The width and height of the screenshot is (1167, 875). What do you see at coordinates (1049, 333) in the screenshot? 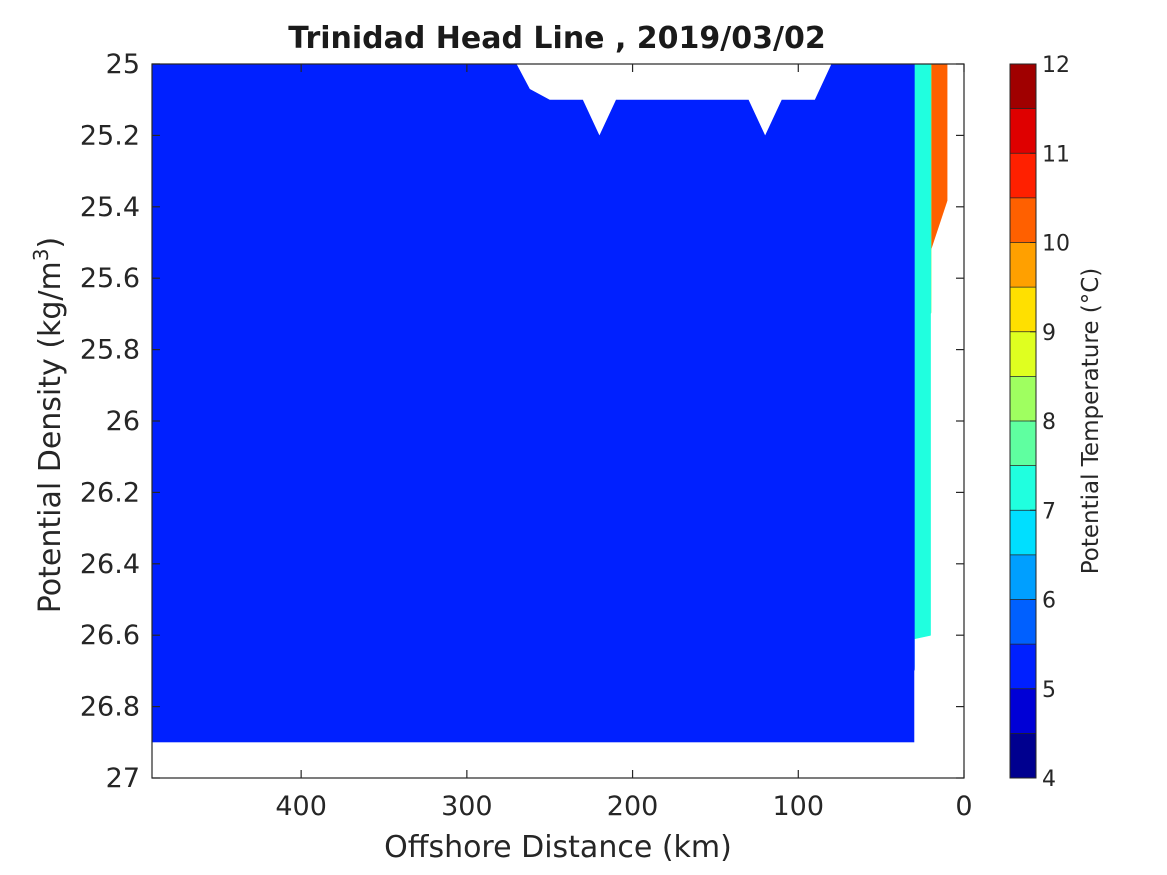
I see `colorbar-tick-label: 9` at bounding box center [1049, 333].